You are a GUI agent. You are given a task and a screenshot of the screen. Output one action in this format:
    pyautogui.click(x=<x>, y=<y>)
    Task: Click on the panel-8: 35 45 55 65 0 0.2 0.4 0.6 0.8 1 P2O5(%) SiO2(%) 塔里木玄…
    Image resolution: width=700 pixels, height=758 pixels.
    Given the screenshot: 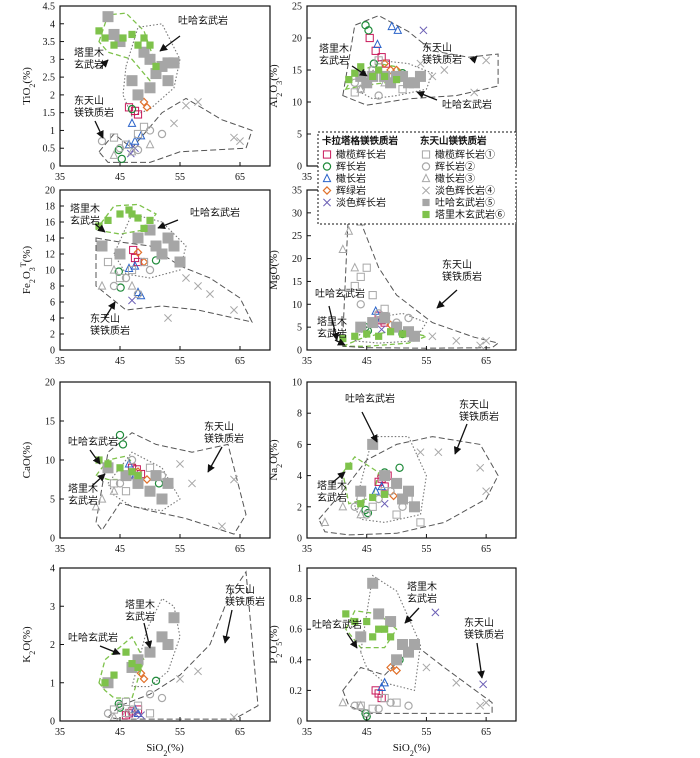 What is the action you would take?
    pyautogui.click(x=392, y=661)
    